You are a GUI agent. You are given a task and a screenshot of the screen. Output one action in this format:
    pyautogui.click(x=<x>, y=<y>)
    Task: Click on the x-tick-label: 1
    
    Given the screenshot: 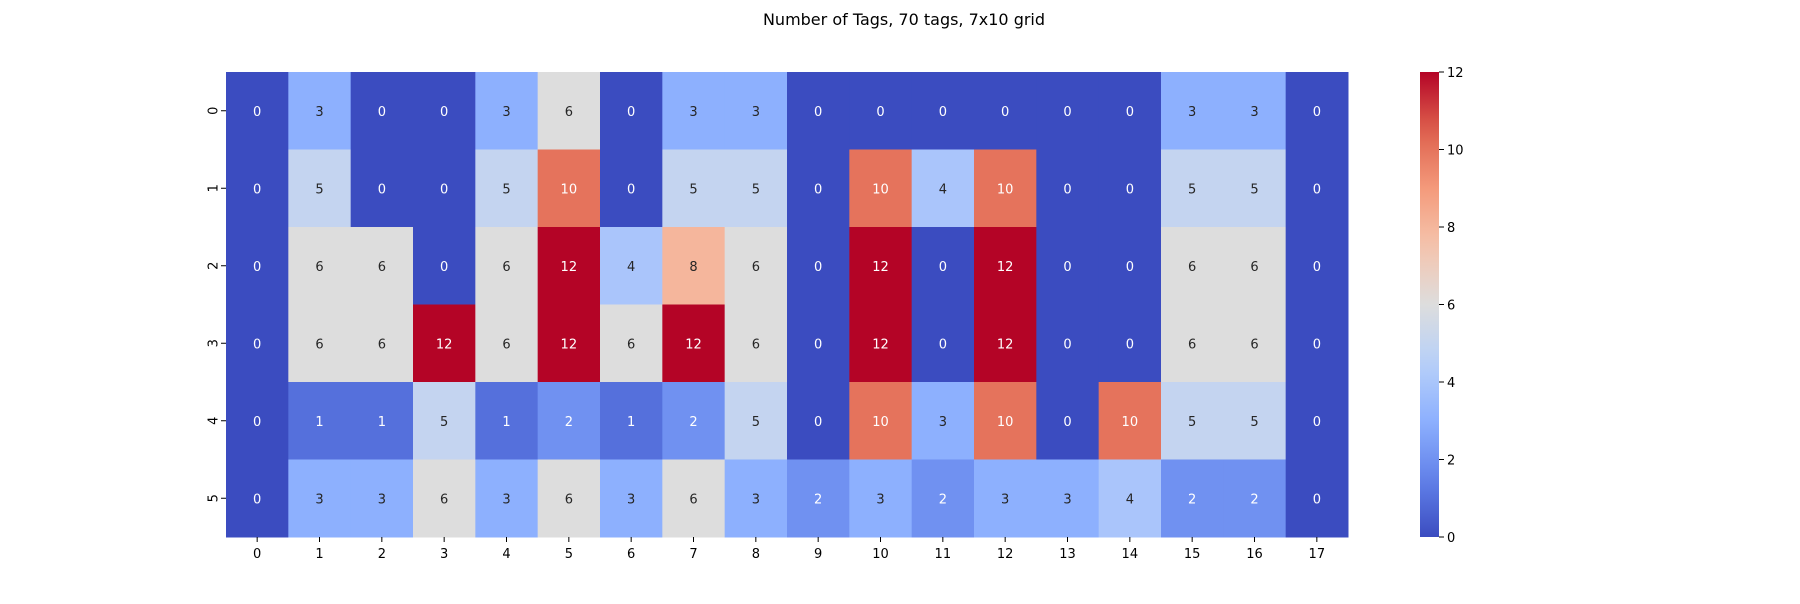 What is the action you would take?
    pyautogui.click(x=319, y=554)
    